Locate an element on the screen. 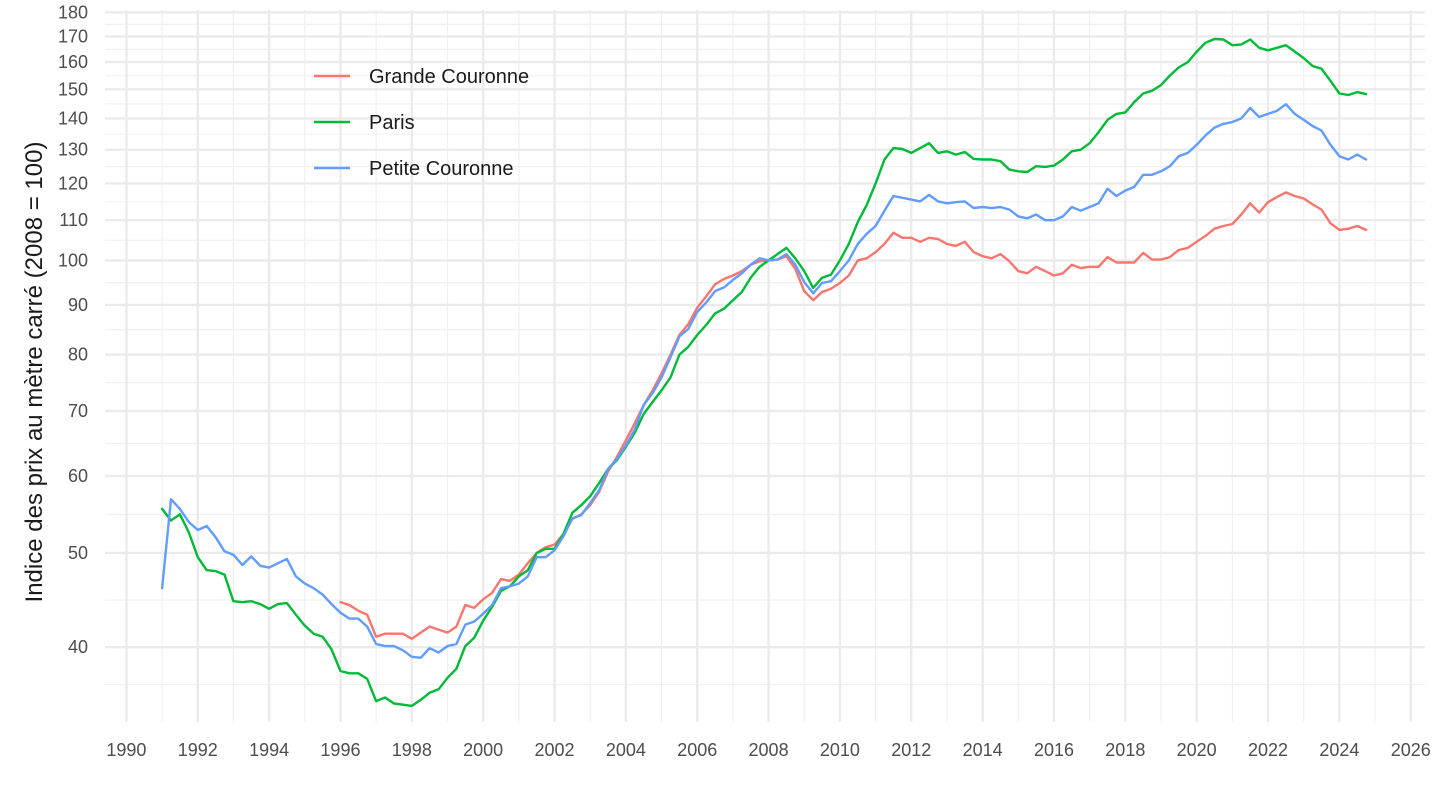 This screenshot has height=810, width=1440. legend-label-grande-couronne: Grande Couronne is located at coordinates (449, 77).